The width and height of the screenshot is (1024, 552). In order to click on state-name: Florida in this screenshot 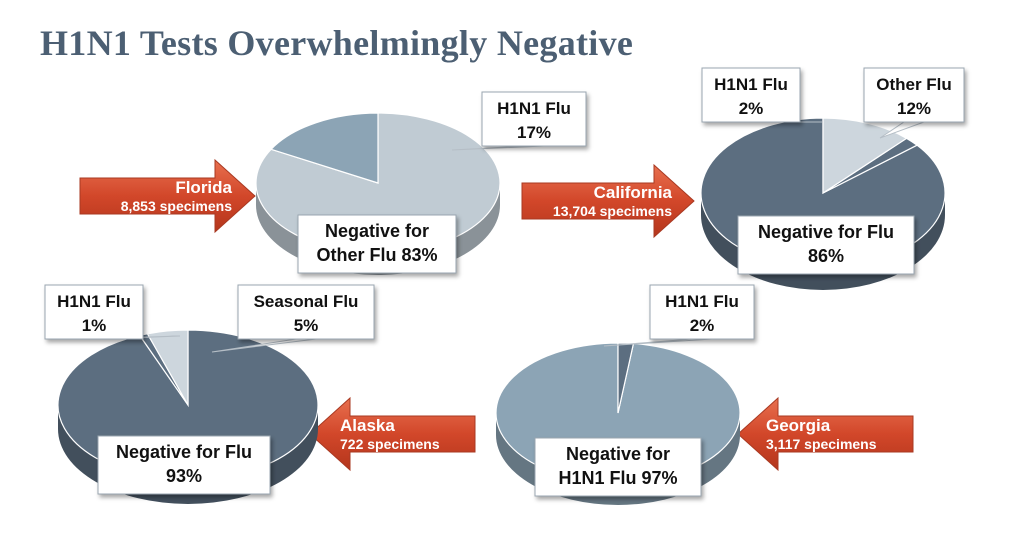, I will do `click(203, 187)`.